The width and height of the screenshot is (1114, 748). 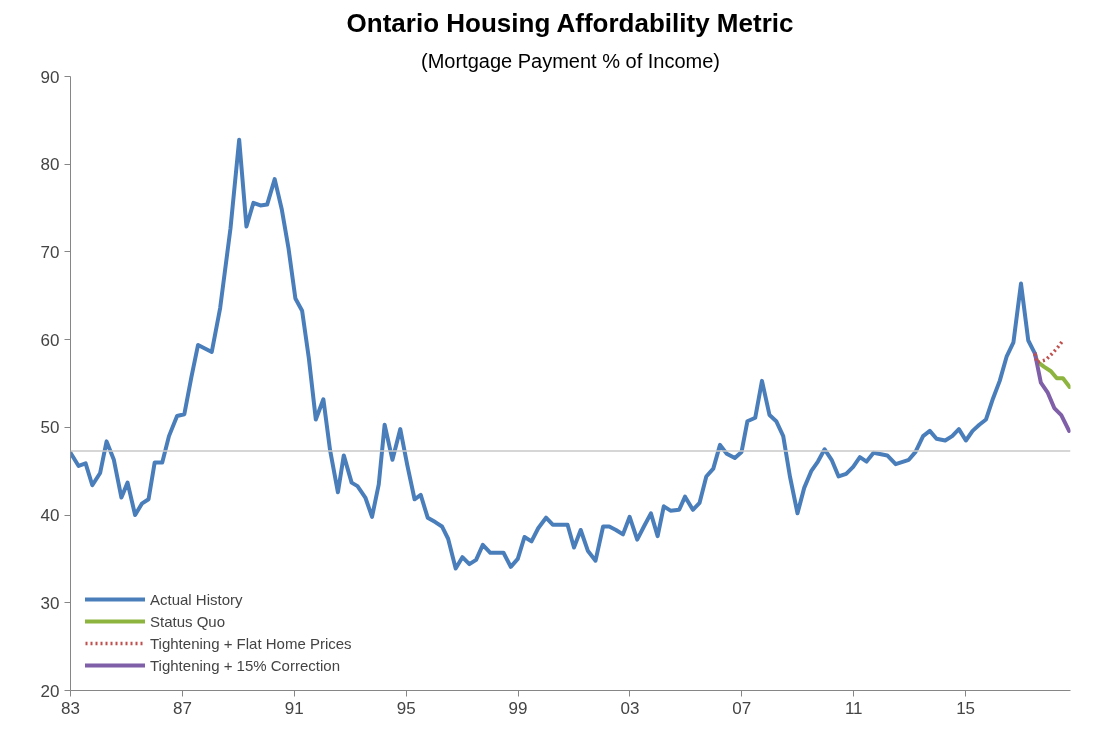 I want to click on x-tick-label: 11, so click(x=853, y=708).